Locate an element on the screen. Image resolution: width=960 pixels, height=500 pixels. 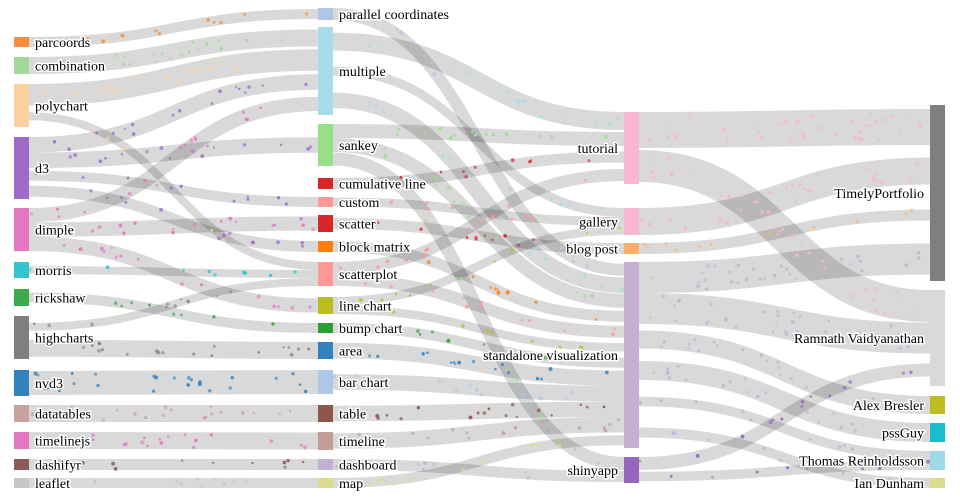
node-bump_chart is located at coordinates (325, 328).